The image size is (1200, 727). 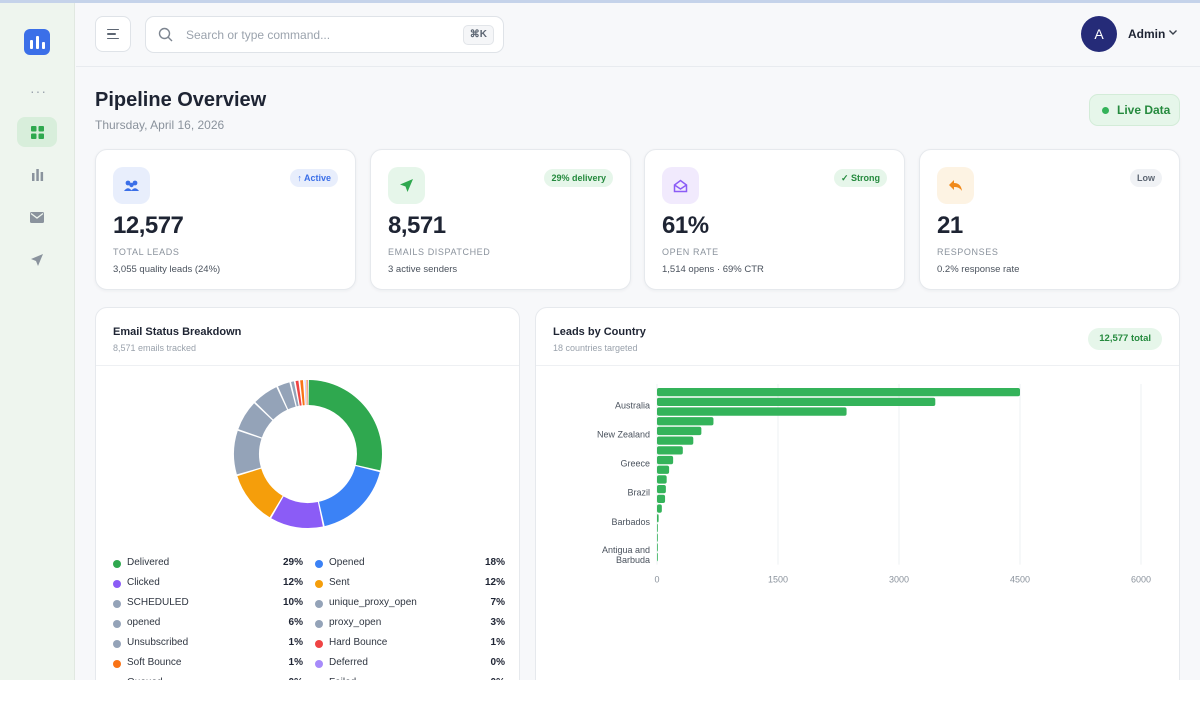 I want to click on x-tick-label: 6000, so click(x=1141, y=580).